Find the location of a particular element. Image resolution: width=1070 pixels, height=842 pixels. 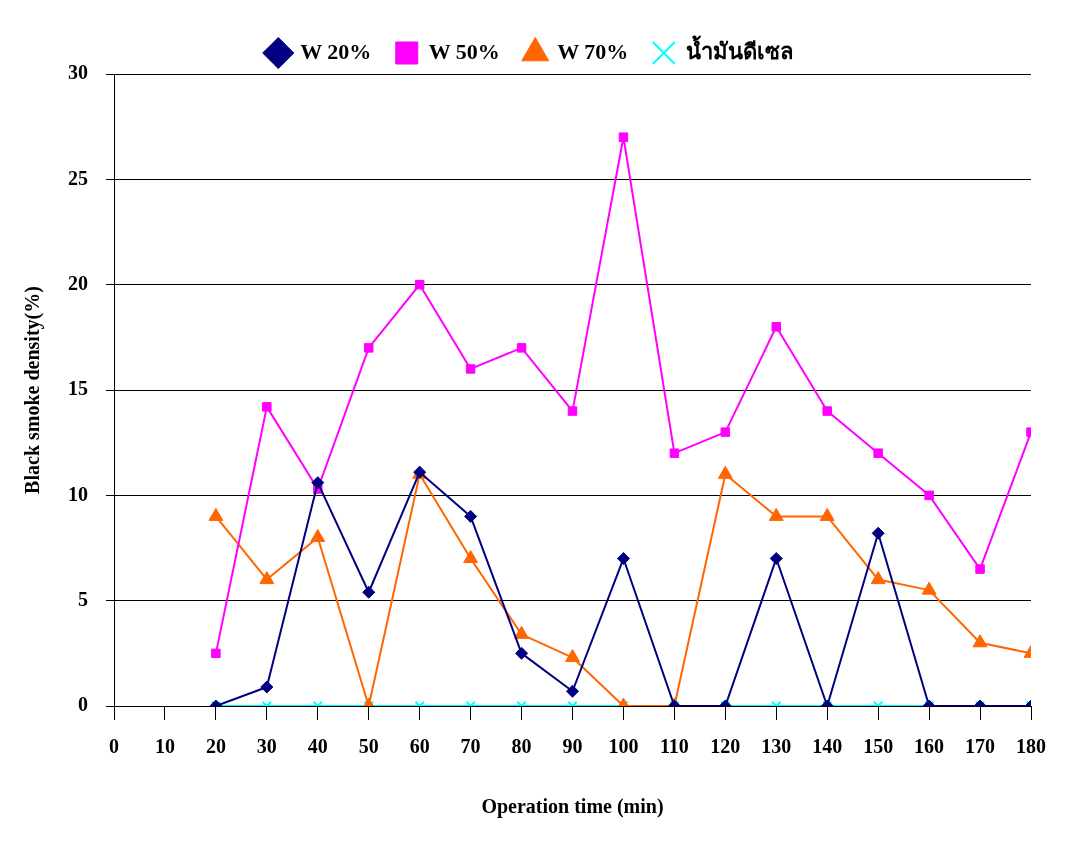

y-tick-label: 25 is located at coordinates (78, 177).